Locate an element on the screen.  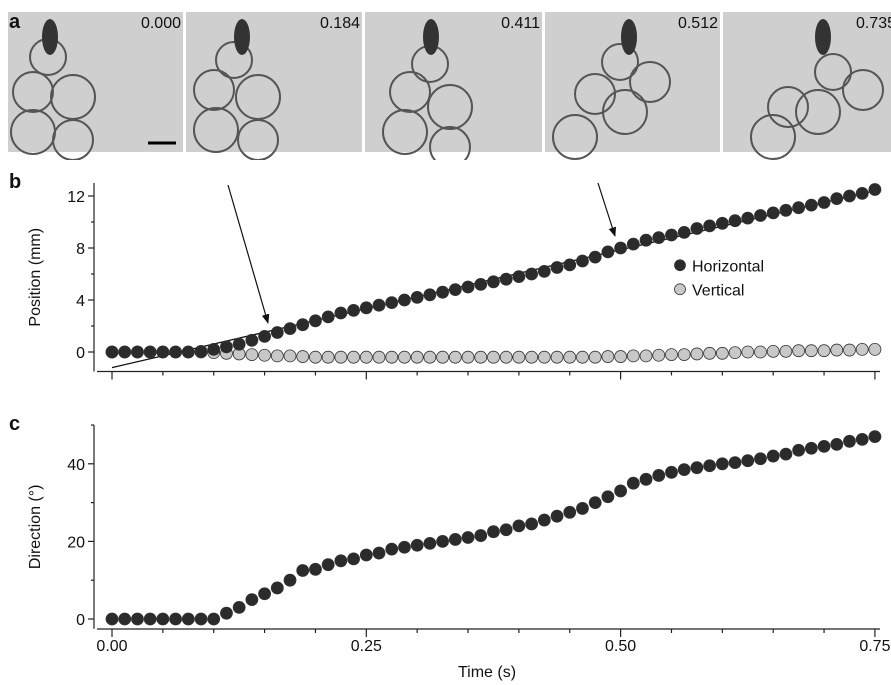
x-tick-label: 0.50 is located at coordinates (620, 646).